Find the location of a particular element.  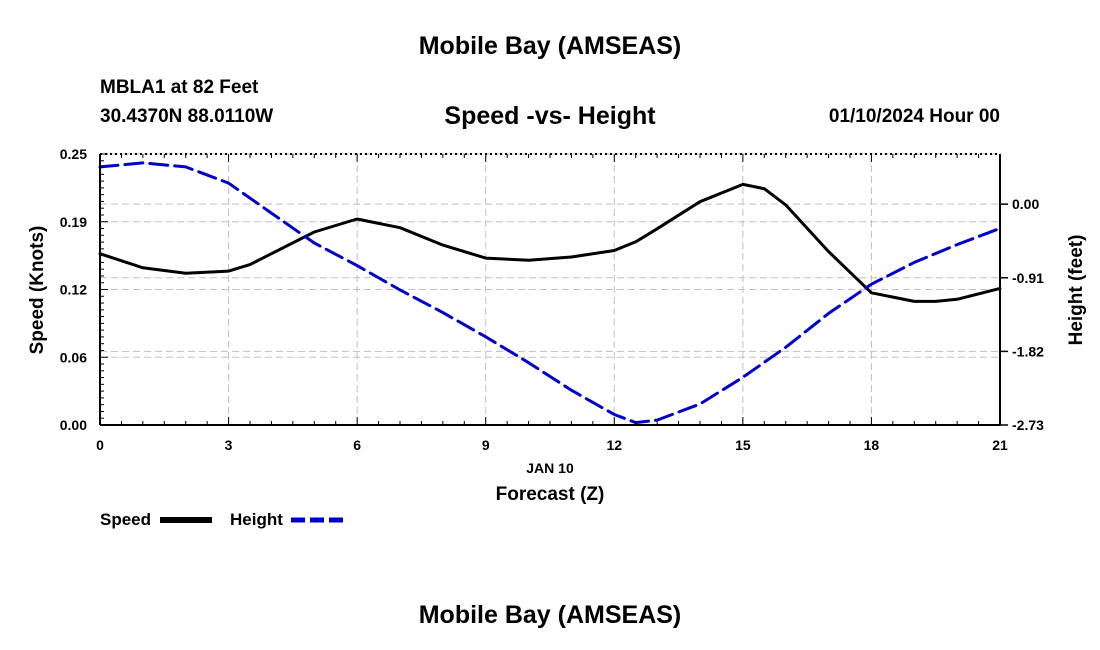

y2-tick-label: 0.00 is located at coordinates (1025, 204).